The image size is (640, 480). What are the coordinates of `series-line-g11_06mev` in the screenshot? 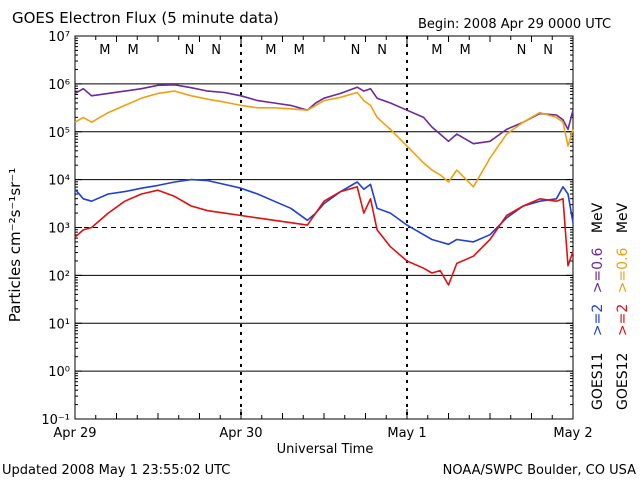 It's located at (324, 114).